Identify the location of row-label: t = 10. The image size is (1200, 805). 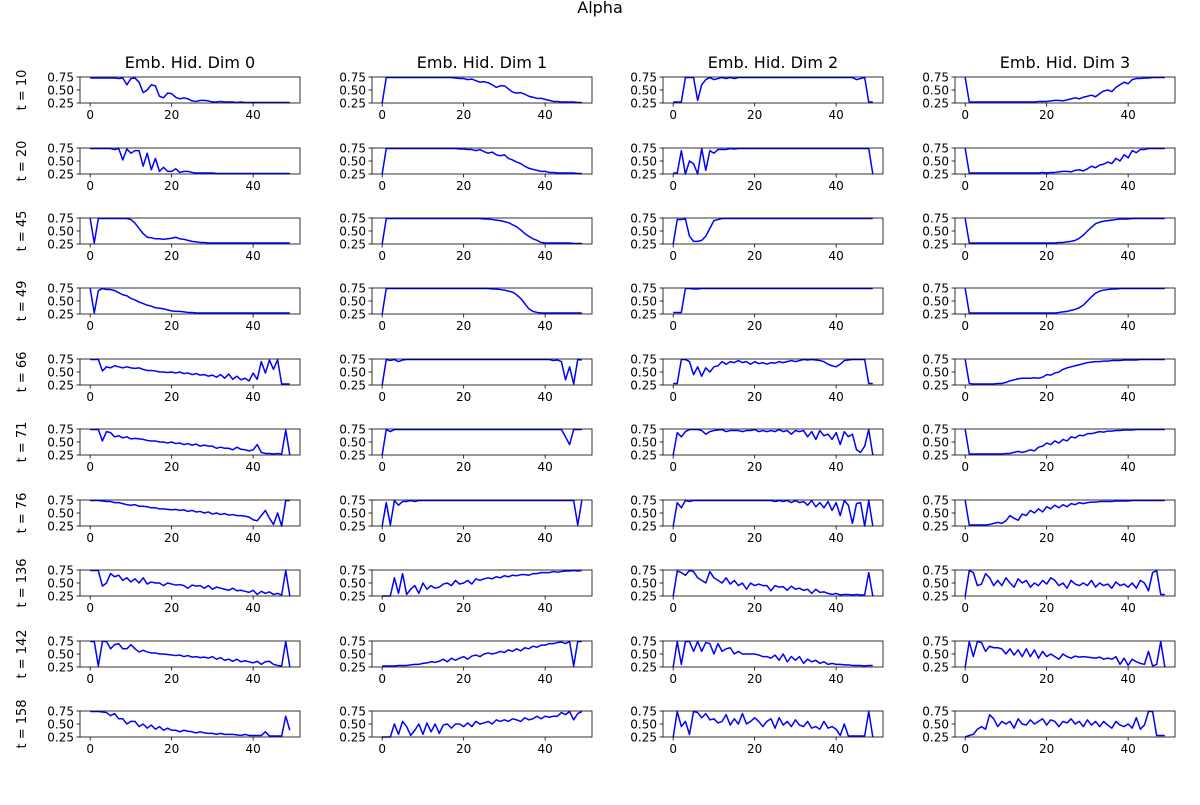
(22, 90).